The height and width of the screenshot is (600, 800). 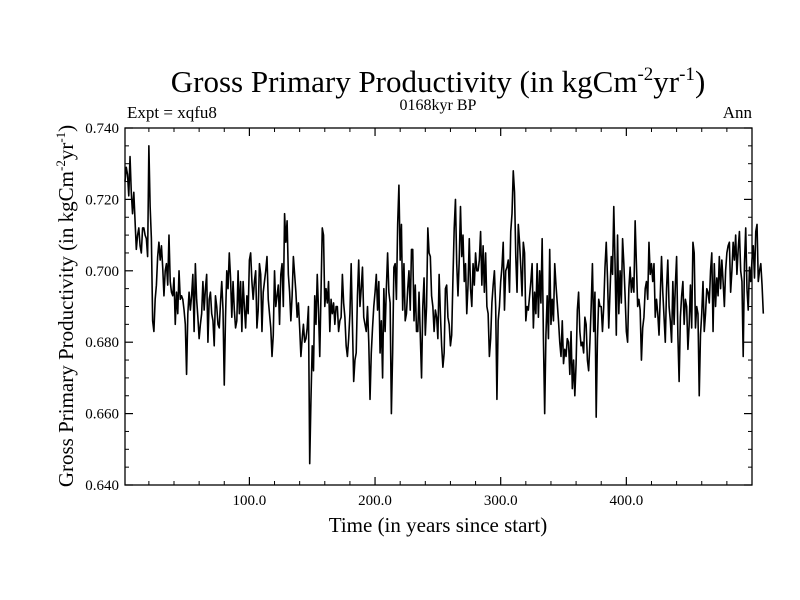 What do you see at coordinates (102, 415) in the screenshot?
I see `y-tick-label: 0.660` at bounding box center [102, 415].